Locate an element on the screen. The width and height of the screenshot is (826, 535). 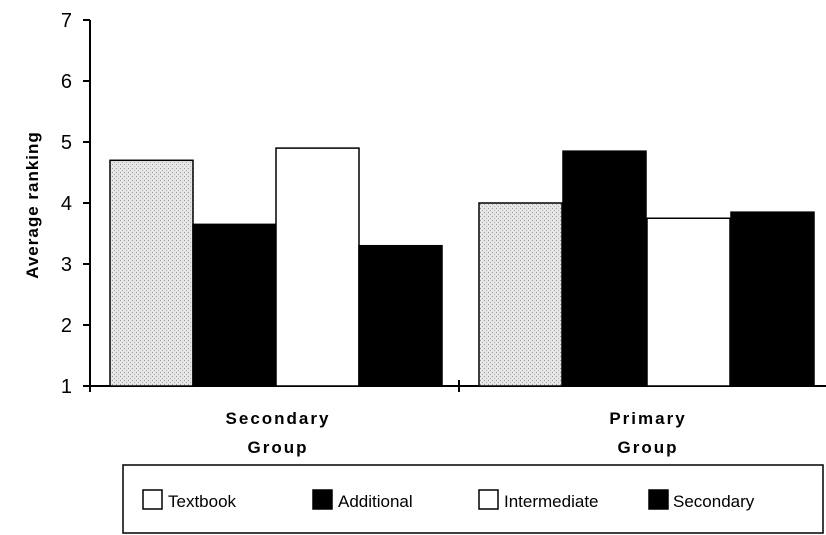
legend-swatch-intermediate is located at coordinates (488, 499).